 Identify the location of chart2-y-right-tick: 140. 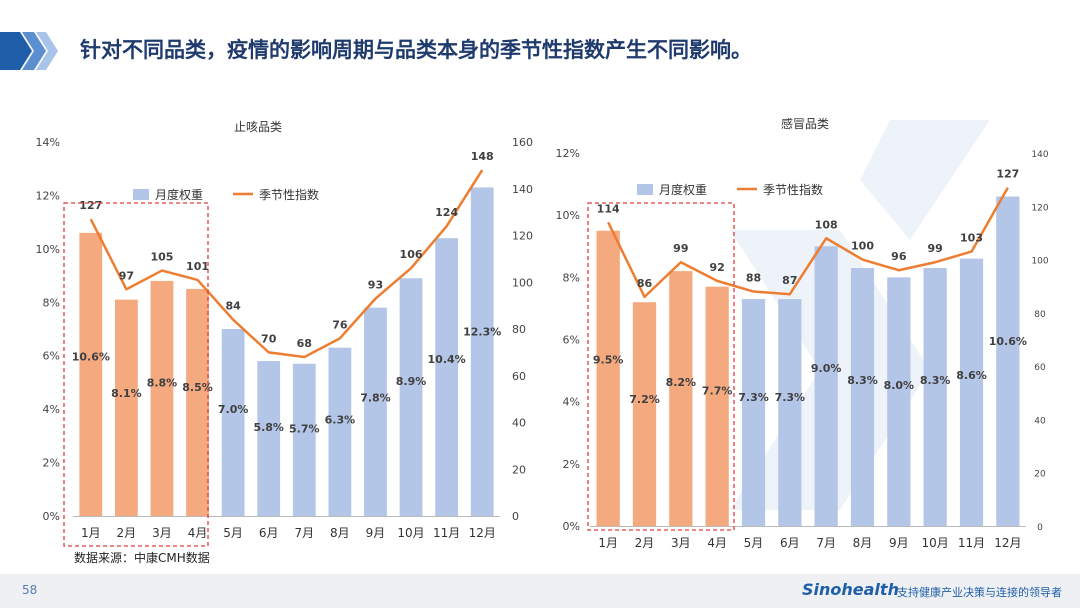
(1039, 155).